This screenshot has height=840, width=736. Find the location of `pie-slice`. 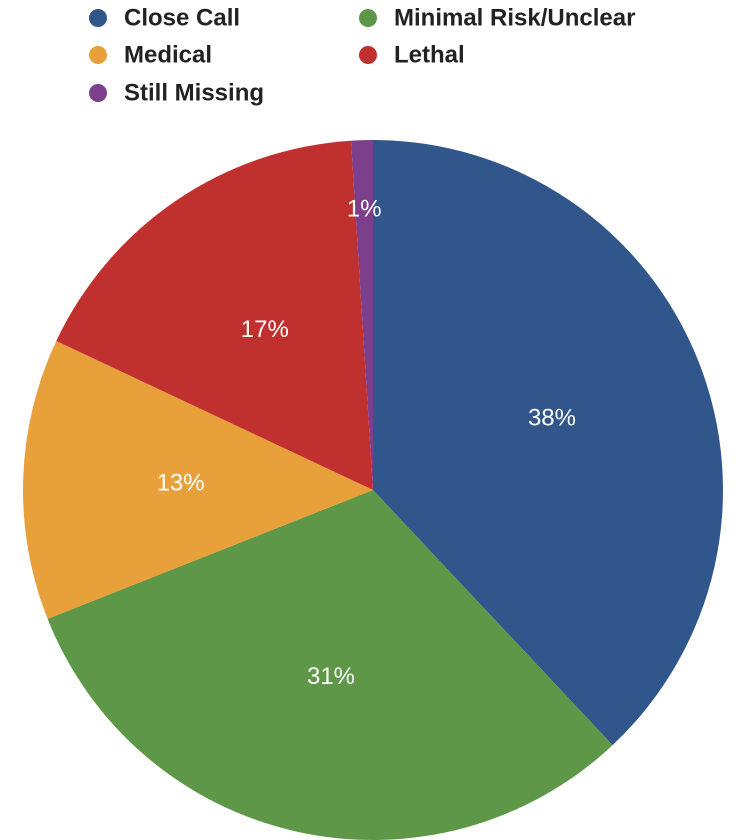

pie-slice is located at coordinates (362, 315).